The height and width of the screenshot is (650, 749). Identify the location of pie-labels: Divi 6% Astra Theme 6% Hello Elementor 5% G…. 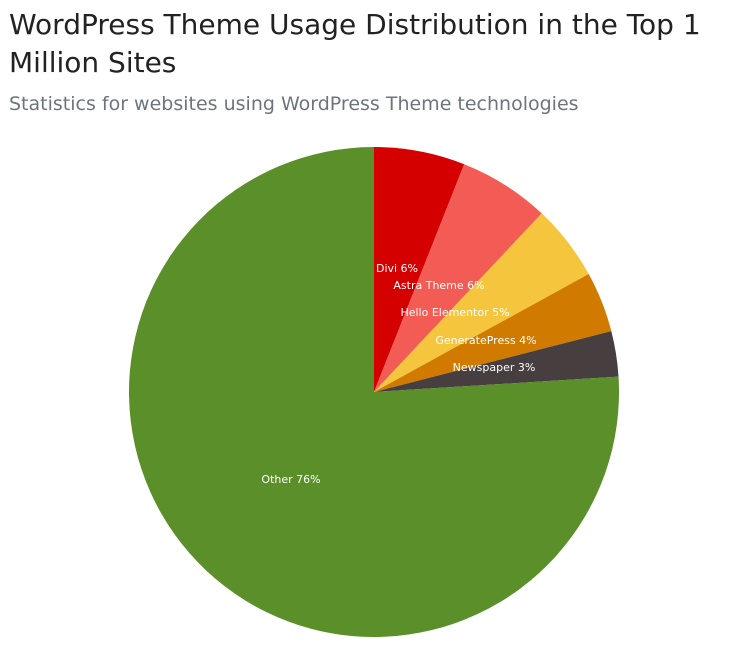
(398, 374).